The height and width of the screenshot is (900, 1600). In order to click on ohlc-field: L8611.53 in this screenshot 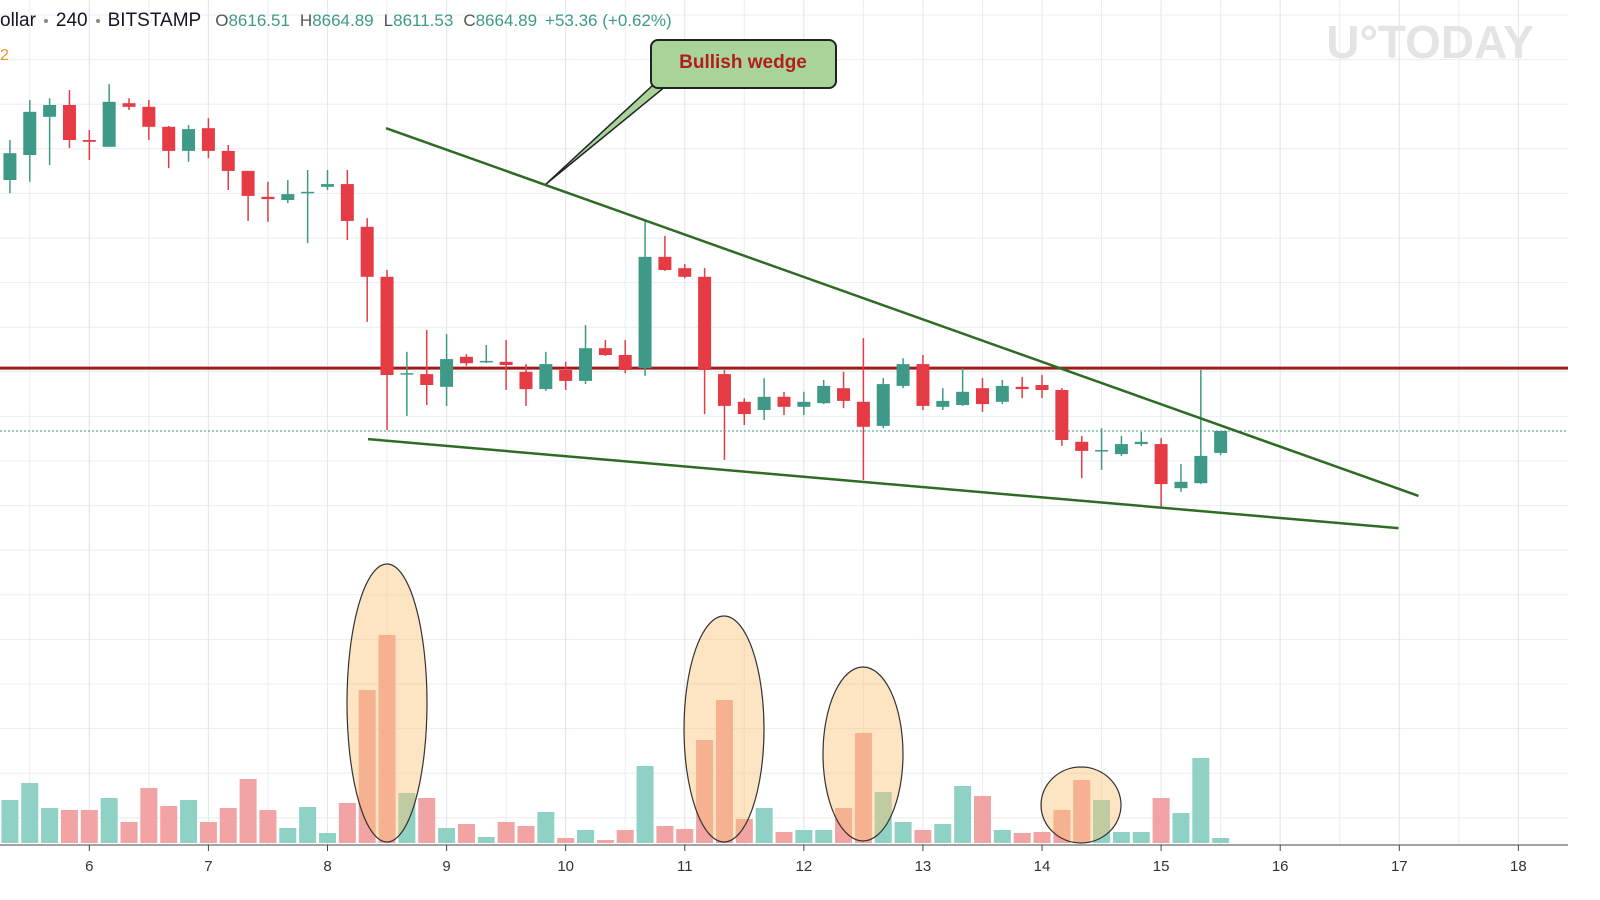, I will do `click(419, 21)`.